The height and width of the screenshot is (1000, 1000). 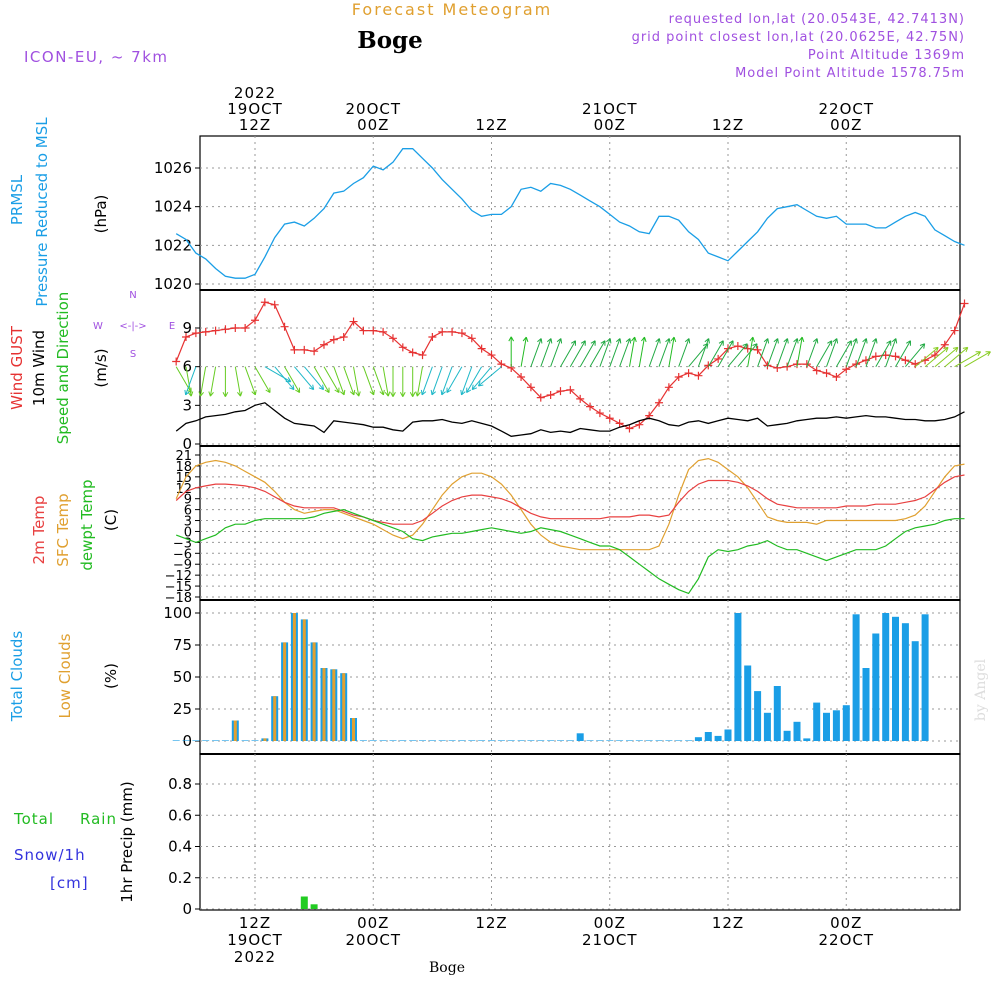 What do you see at coordinates (101, 367) in the screenshot?
I see `wind-unit: (m/s)` at bounding box center [101, 367].